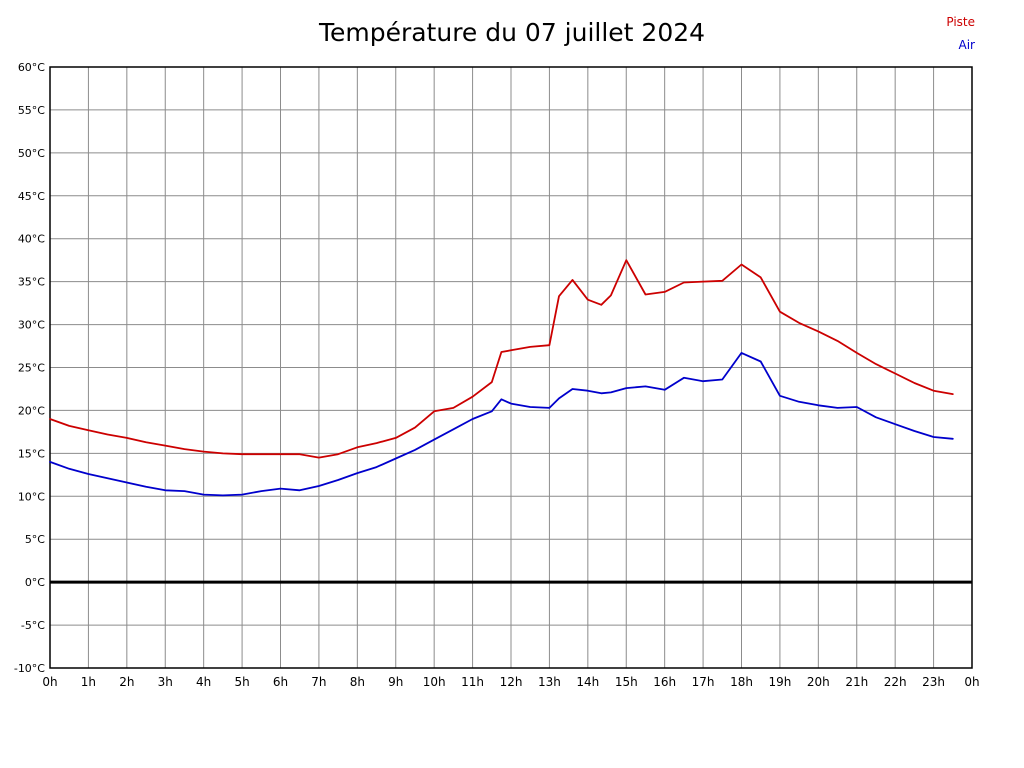  Describe the element at coordinates (587, 682) in the screenshot. I see `x-tick-label: 14h` at that location.